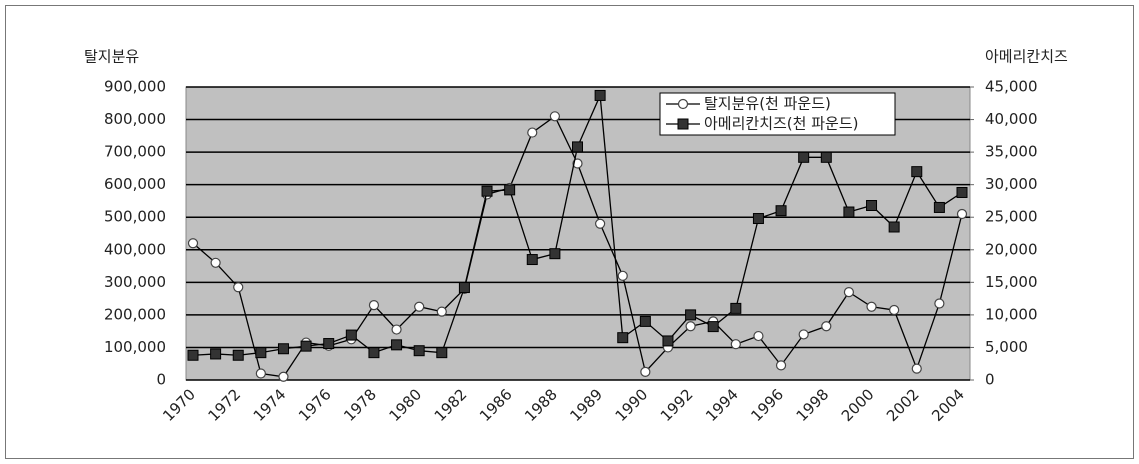 The image size is (1139, 464). Describe the element at coordinates (767, 104) in the screenshot. I see `legend-label: 탈지분유(천 파운드)` at that location.